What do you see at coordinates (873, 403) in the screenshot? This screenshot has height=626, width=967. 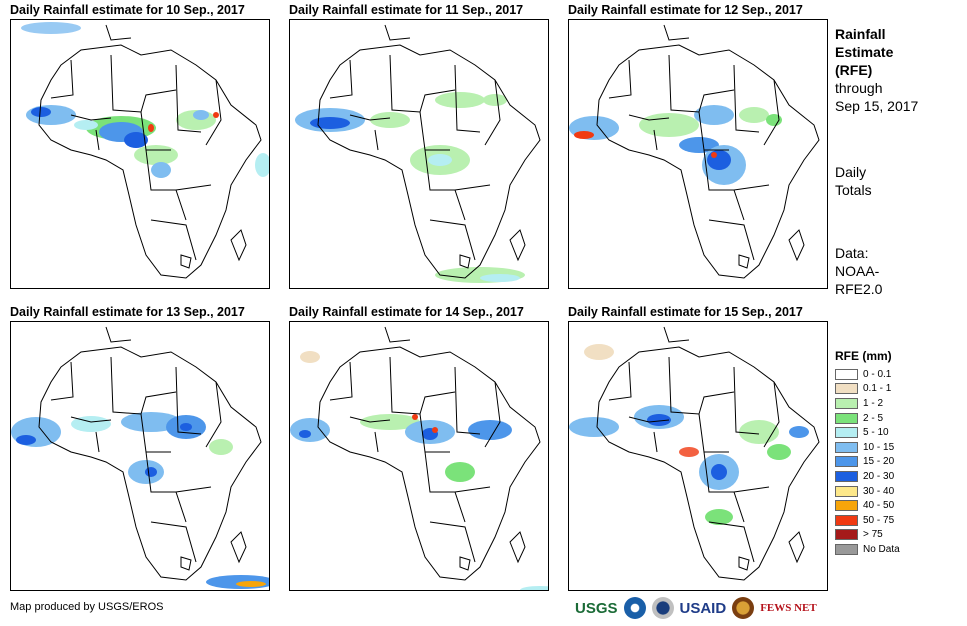 I see `legend-label: 1 - 2` at bounding box center [873, 403].